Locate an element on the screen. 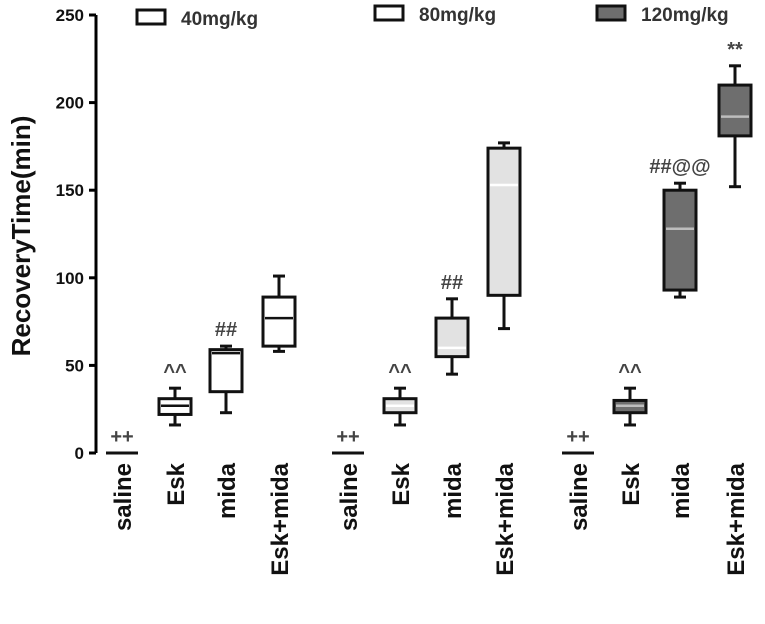 The image size is (765, 624). y-tick-label: 200 is located at coordinates (70, 103).